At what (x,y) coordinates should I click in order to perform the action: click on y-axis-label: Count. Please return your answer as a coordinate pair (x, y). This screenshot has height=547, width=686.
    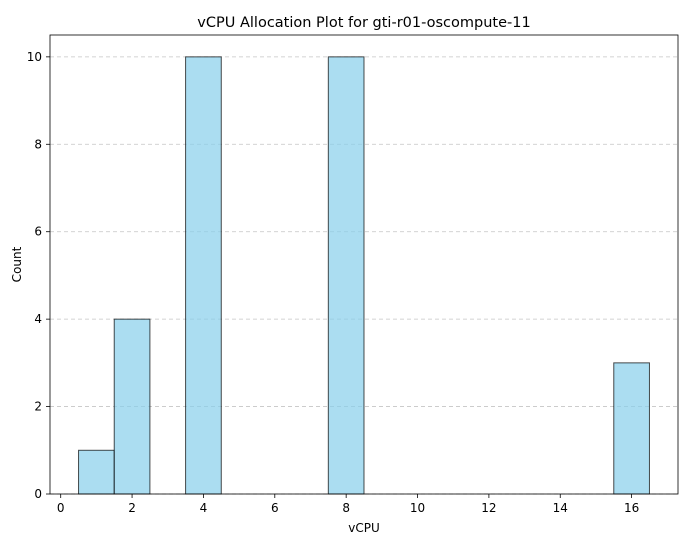
    Looking at the image, I should click on (17, 264).